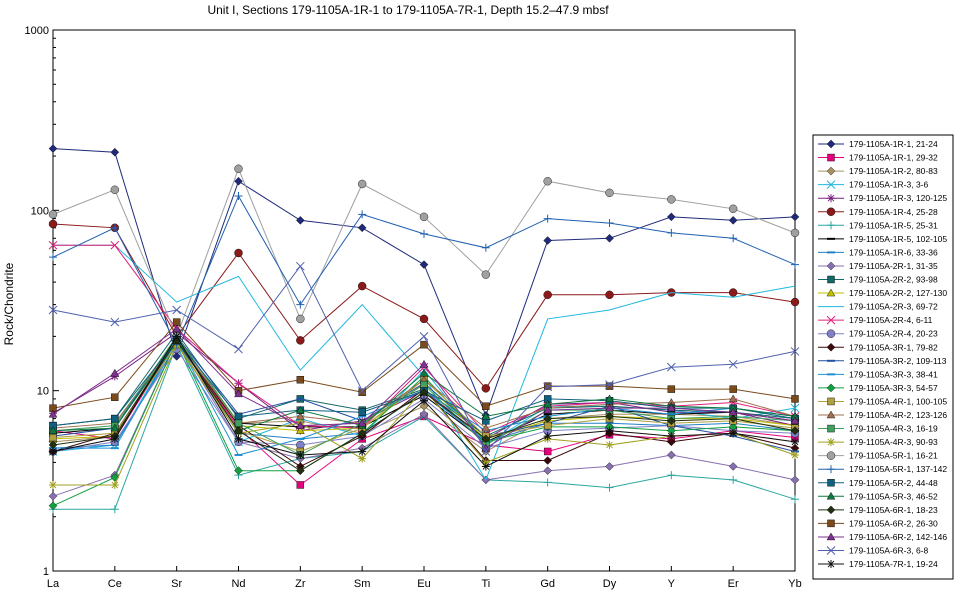 The image size is (954, 594). Describe the element at coordinates (873, 185) in the screenshot. I see `legend-item: 179-1105A-1R-3, 3-6` at that location.